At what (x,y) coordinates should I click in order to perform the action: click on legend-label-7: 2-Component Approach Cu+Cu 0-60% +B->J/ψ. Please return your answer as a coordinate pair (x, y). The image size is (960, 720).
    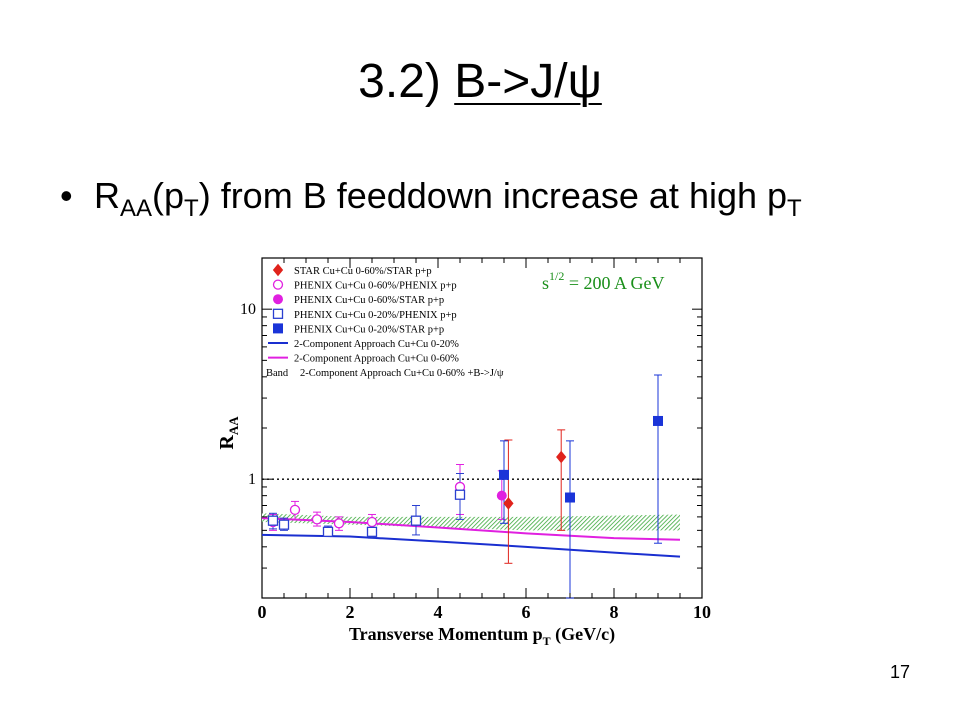
    Looking at the image, I should click on (402, 373).